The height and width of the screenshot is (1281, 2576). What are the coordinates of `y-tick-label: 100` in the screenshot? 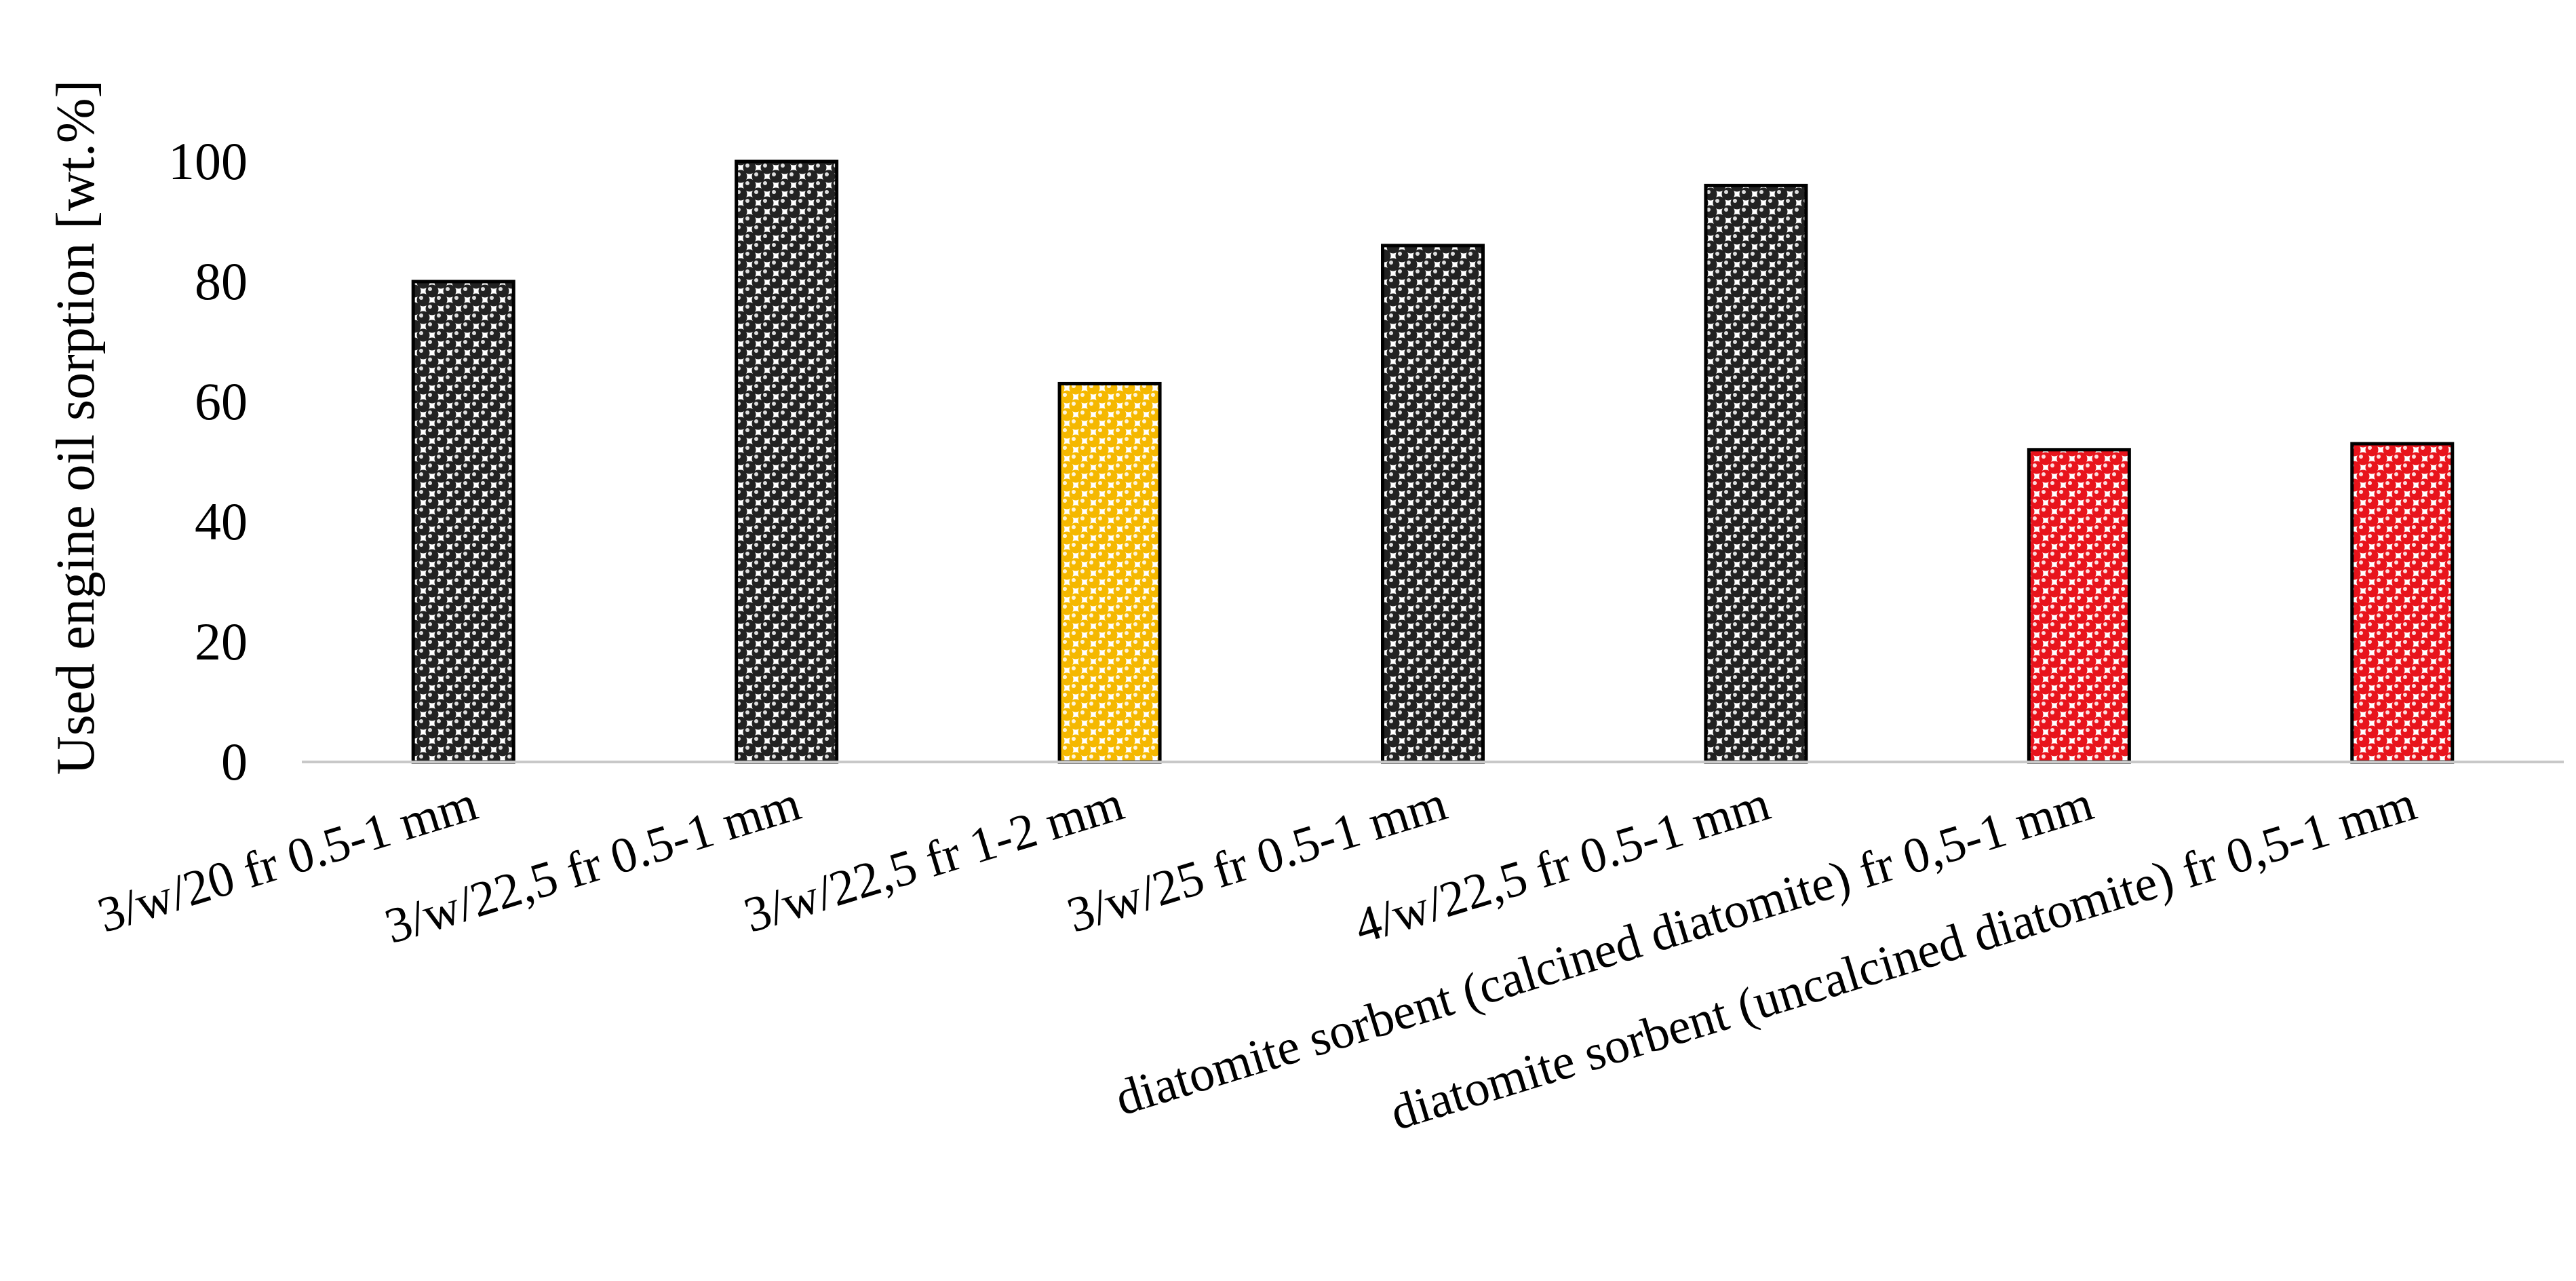 It's located at (208, 161).